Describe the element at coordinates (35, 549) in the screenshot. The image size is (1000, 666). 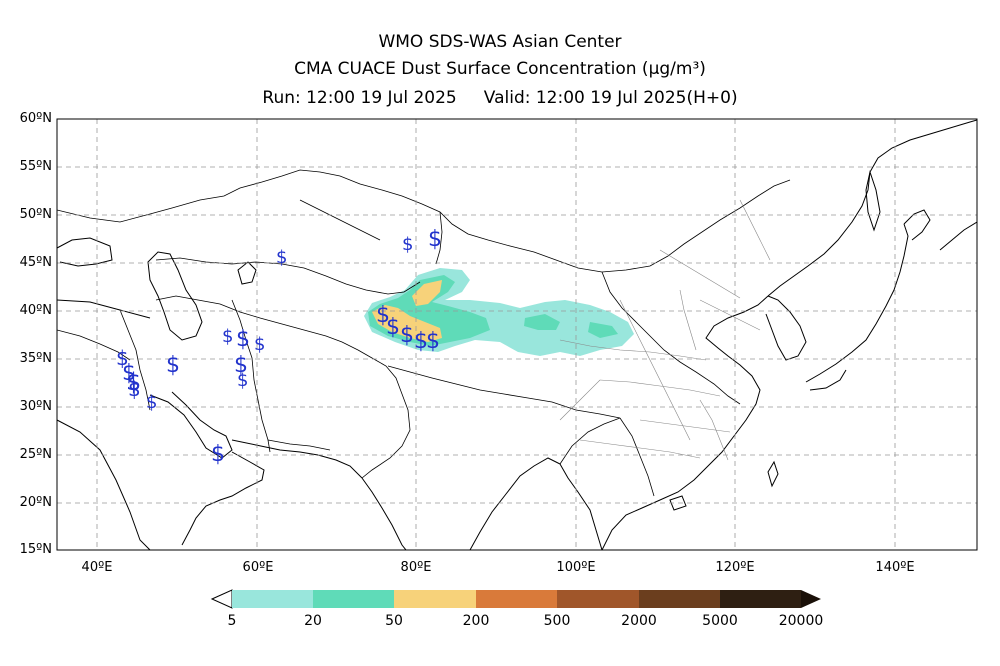
I see `lat-label-15: 15ºN` at that location.